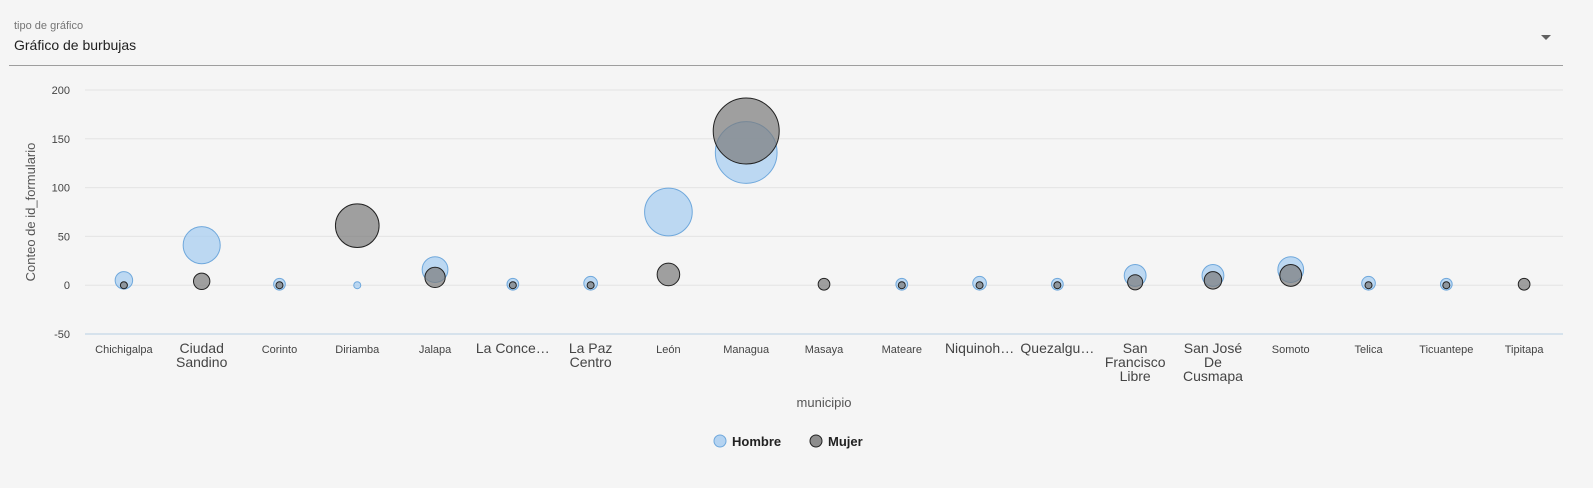  I want to click on x-category-label: Masaya, so click(824, 350).